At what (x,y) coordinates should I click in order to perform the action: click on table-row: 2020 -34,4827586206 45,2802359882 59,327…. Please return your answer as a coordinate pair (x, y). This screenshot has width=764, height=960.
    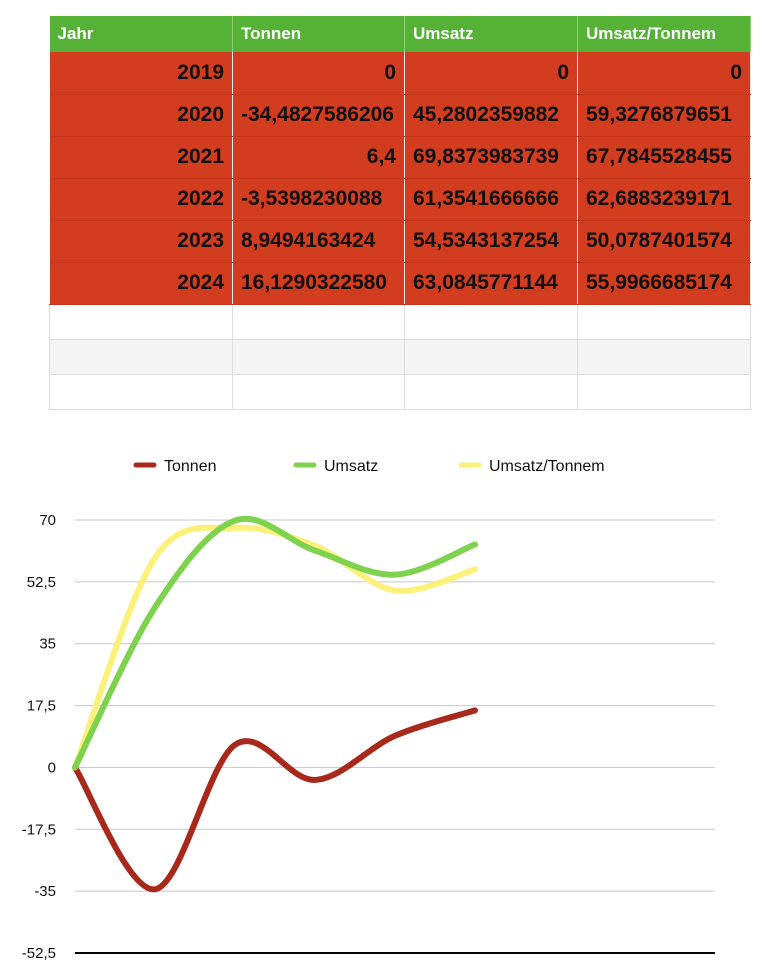
    Looking at the image, I should click on (400, 115).